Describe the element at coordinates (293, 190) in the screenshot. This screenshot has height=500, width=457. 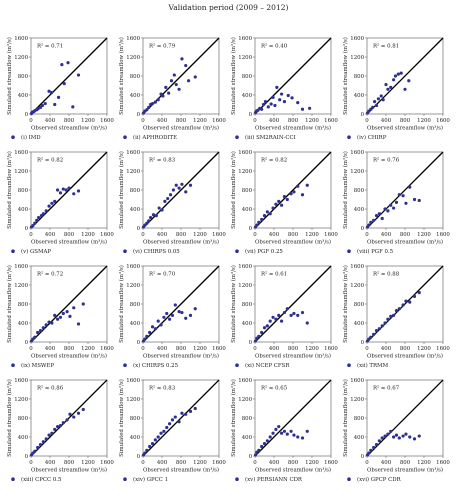
I see `one-to-one-line` at that location.